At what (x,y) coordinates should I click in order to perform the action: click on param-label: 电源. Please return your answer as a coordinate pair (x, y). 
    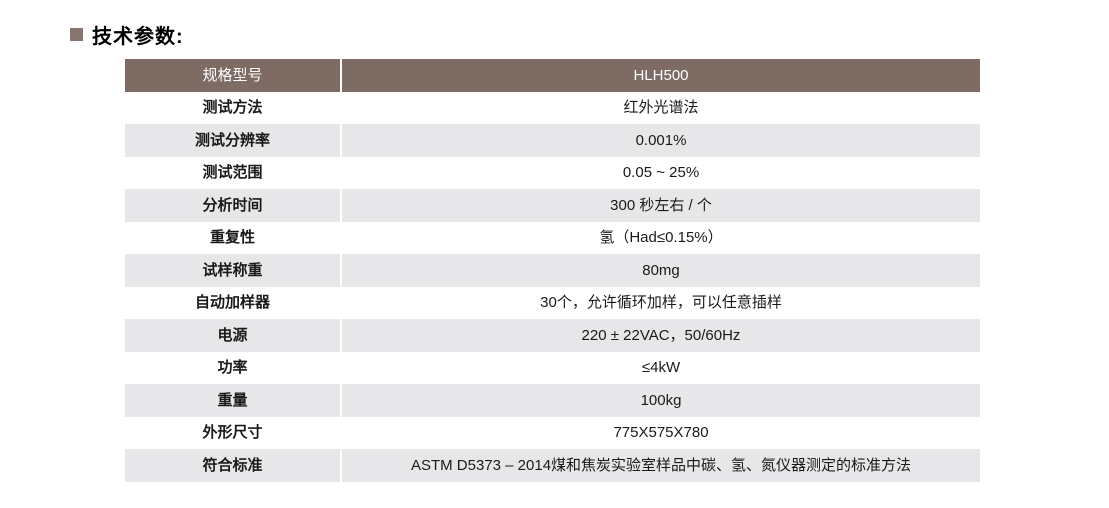
    Looking at the image, I should click on (233, 335).